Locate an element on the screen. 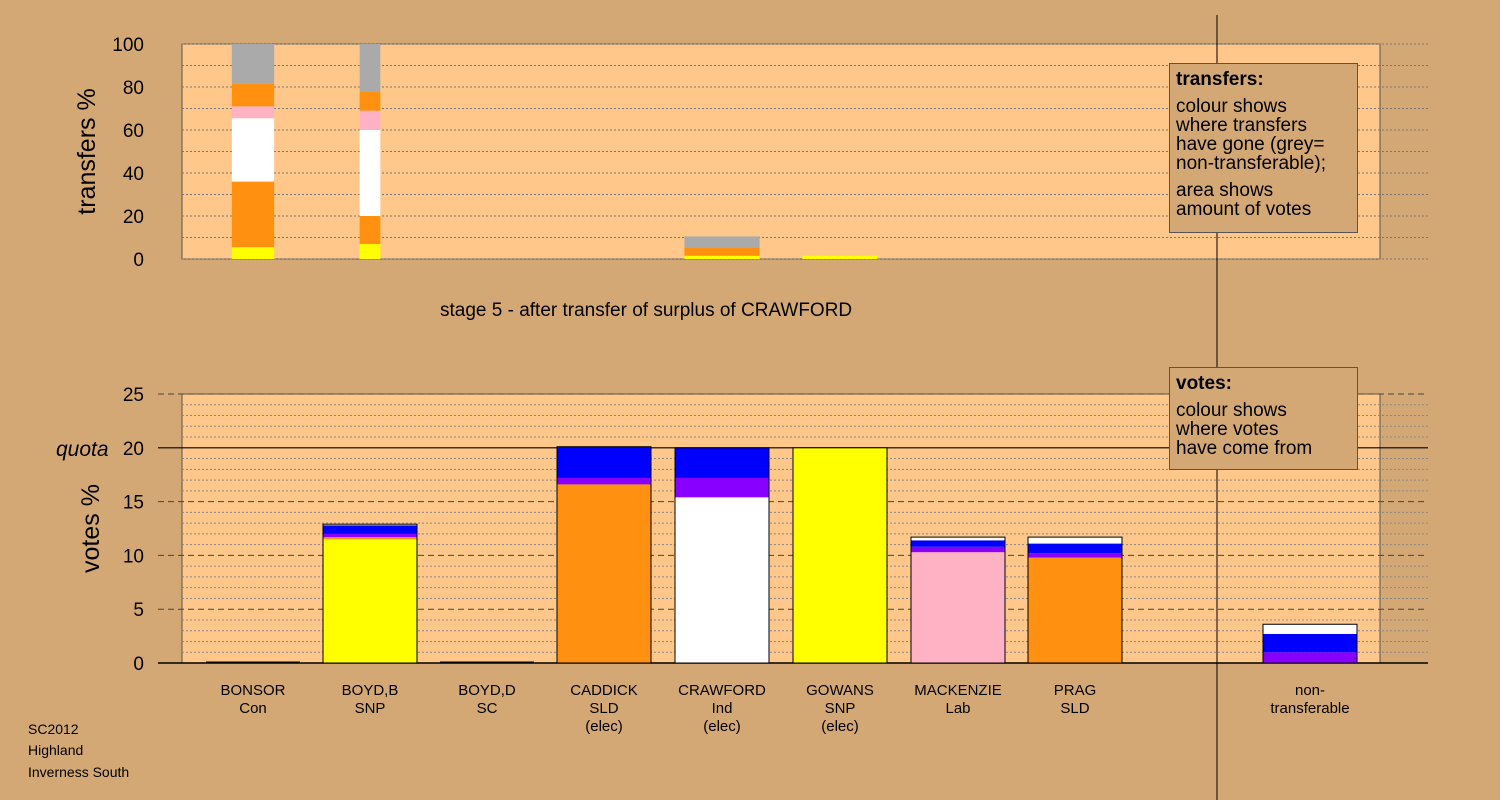 The height and width of the screenshot is (800, 1500). transfers-legend-line: have gone (grey= is located at coordinates (1250, 144).